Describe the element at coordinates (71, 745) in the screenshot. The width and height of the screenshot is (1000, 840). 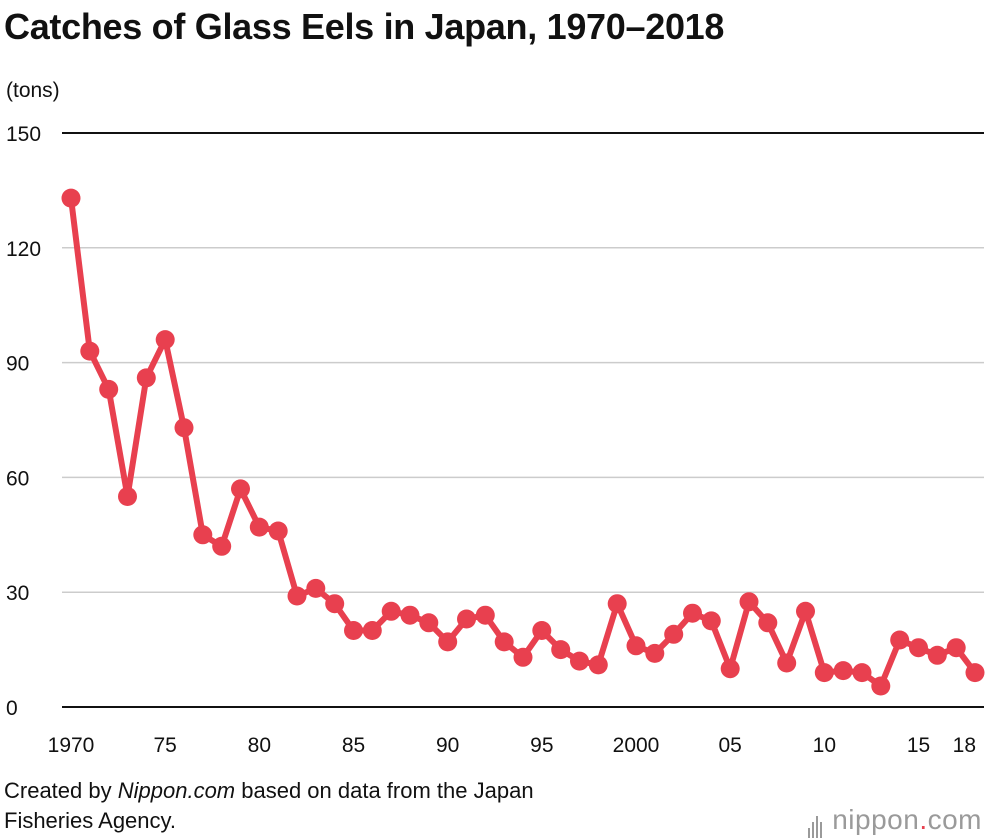
I see `x-tick-label: 1970` at that location.